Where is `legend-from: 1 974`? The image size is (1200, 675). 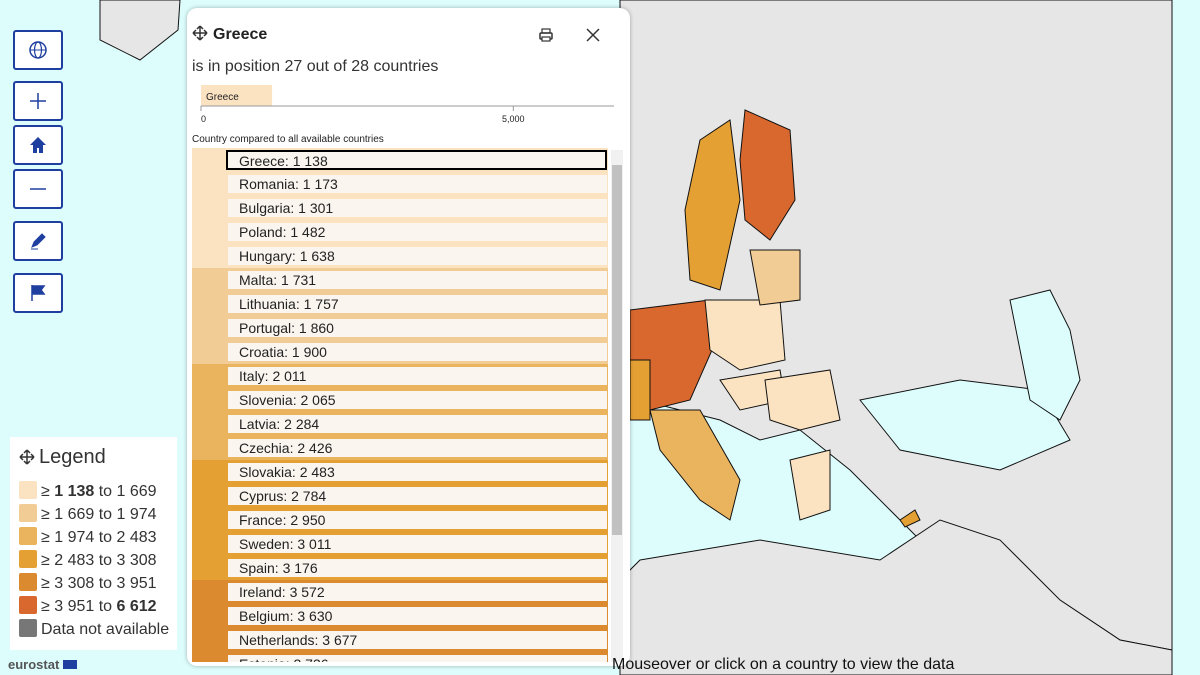
legend-from: 1 974 is located at coordinates (74, 537).